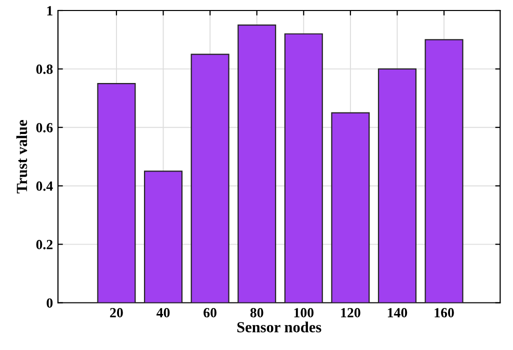  Describe the element at coordinates (22, 157) in the screenshot. I see `y-axis-title: Trust value` at that location.